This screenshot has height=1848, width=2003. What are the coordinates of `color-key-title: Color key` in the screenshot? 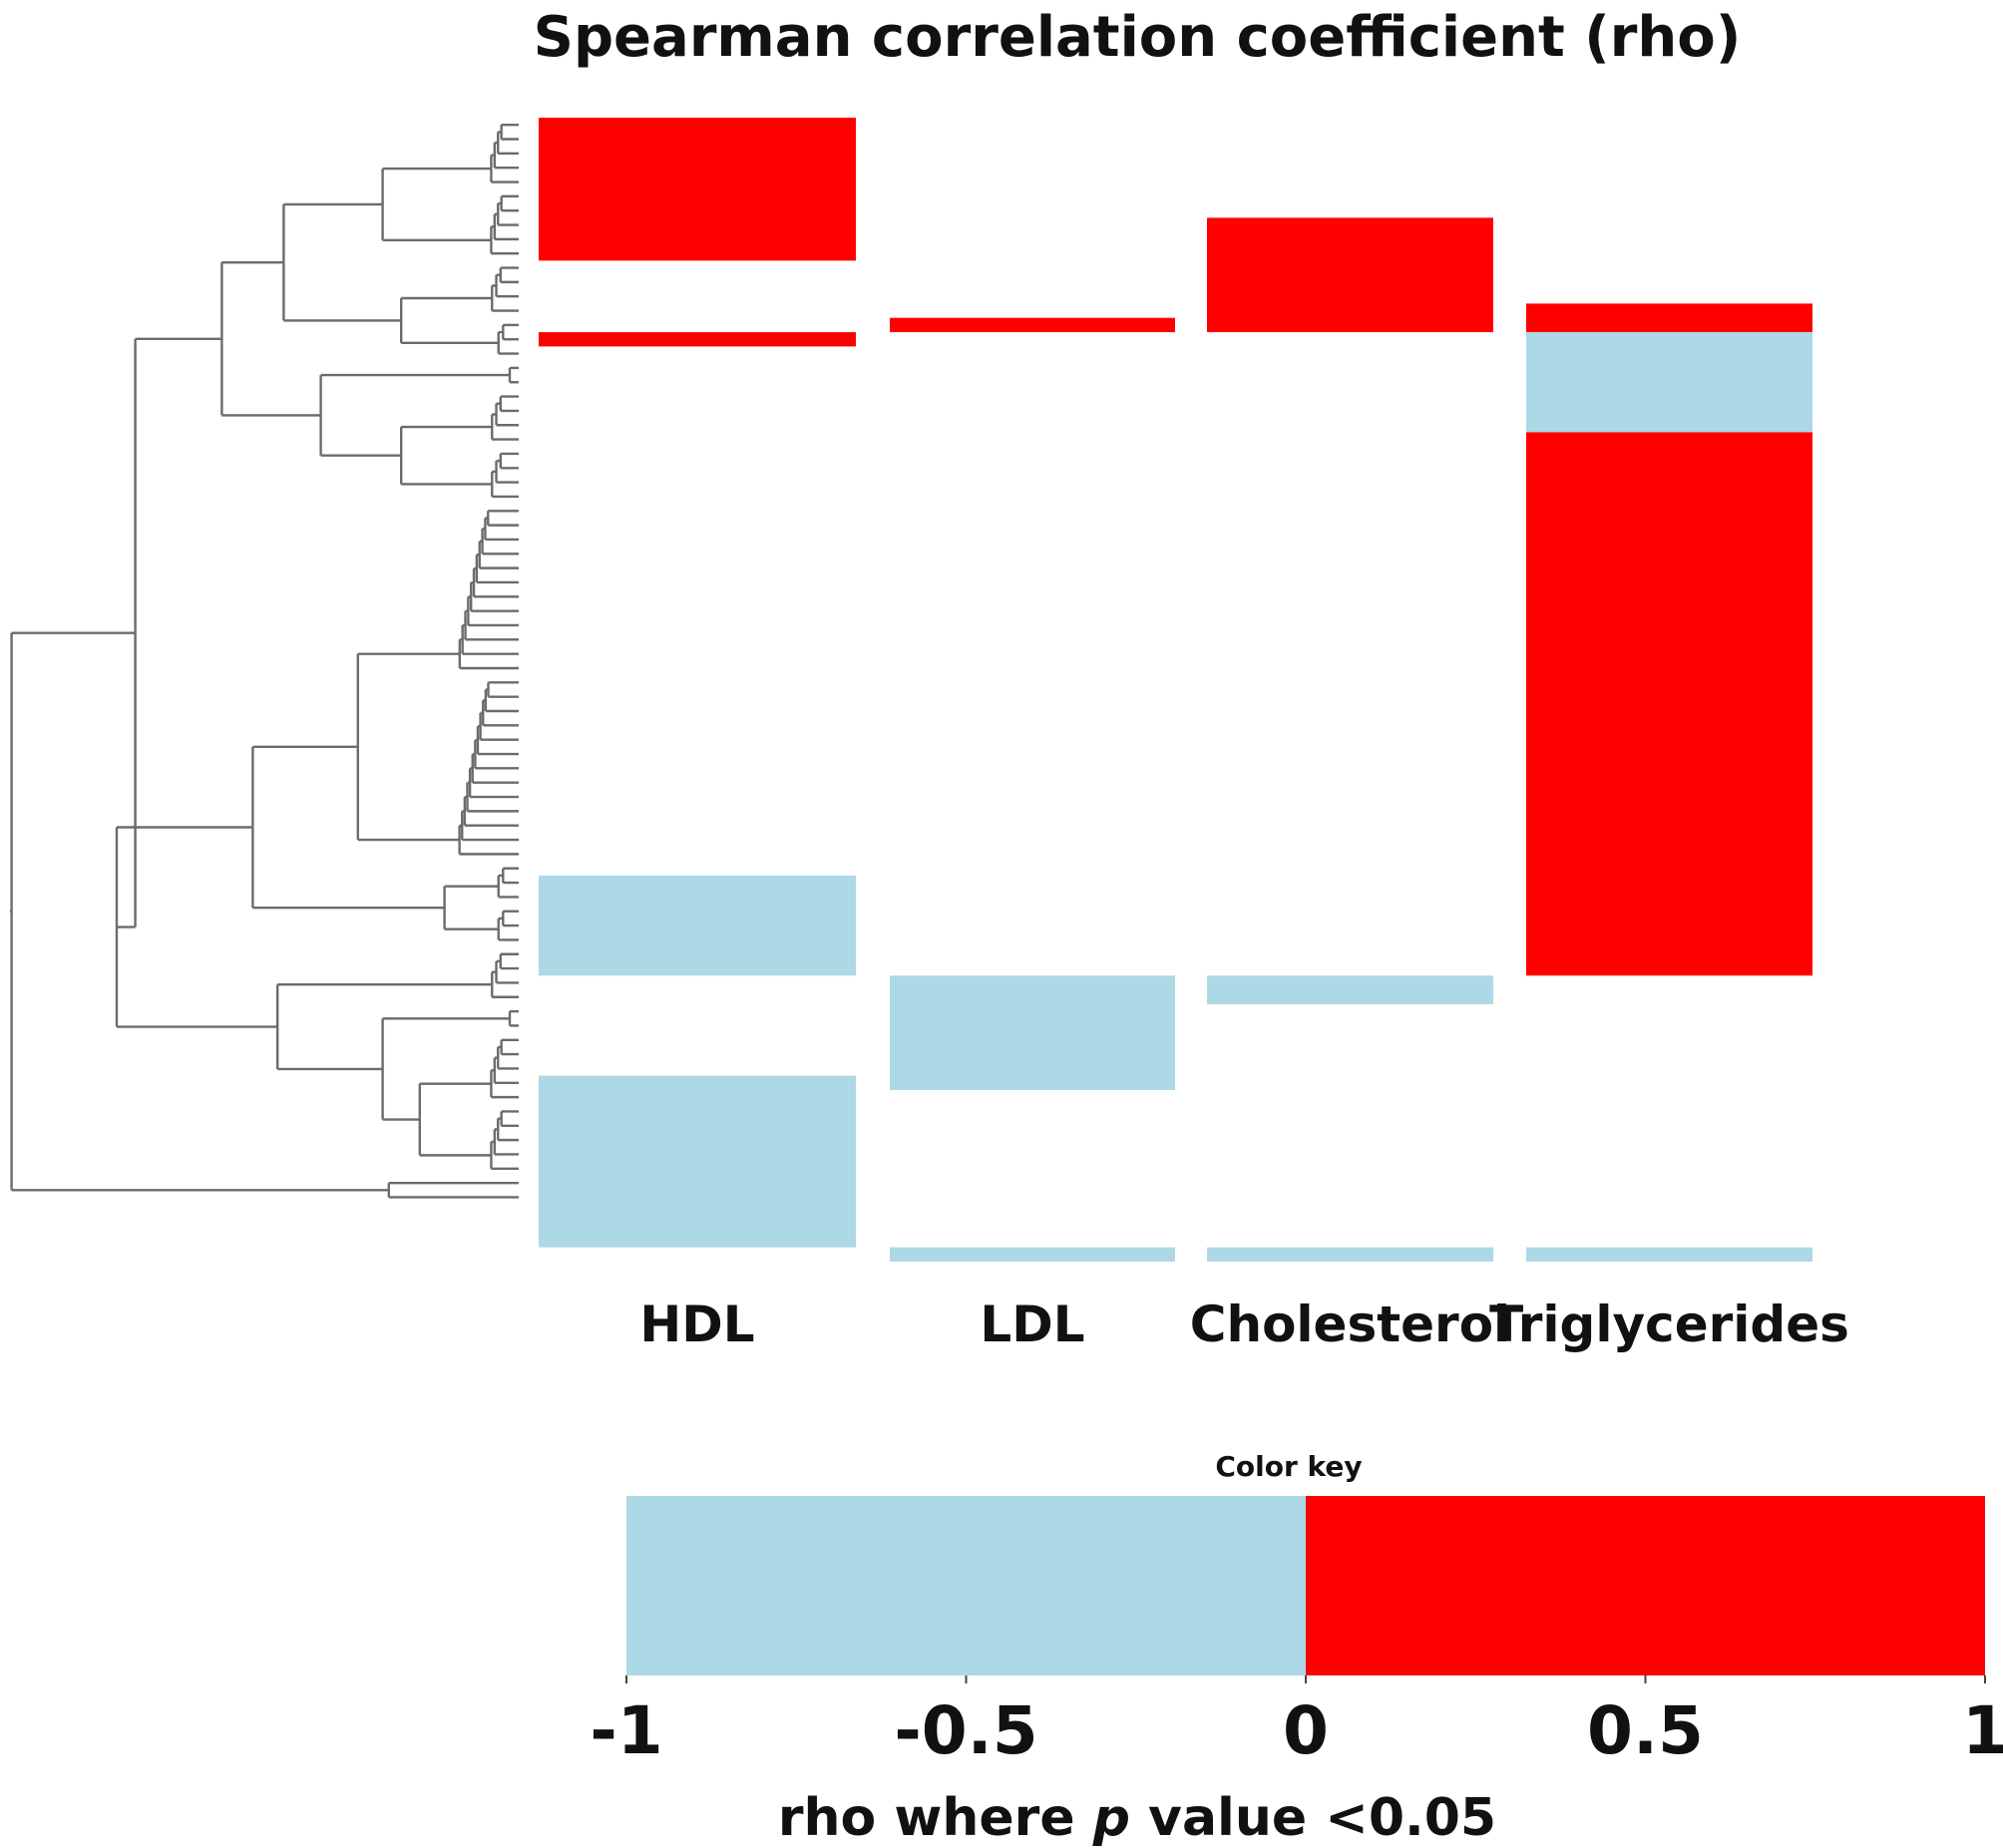 It's located at (1288, 1466).